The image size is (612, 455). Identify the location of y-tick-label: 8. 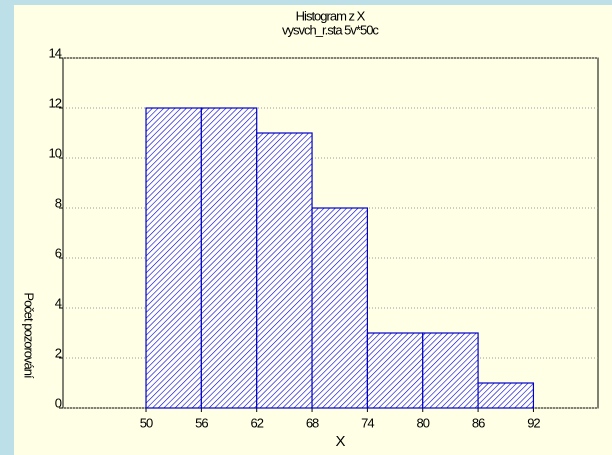
(58, 202).